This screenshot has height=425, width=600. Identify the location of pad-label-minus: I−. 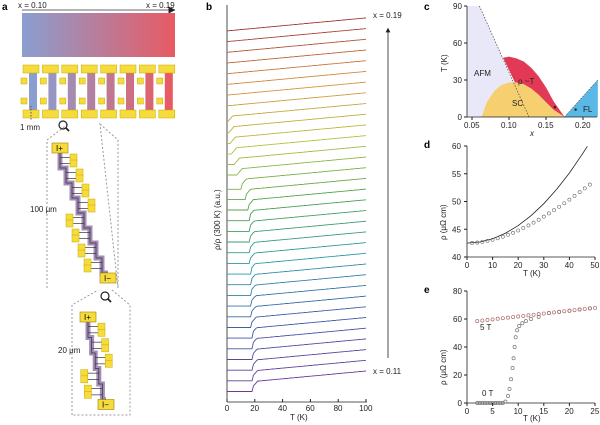
(105, 405).